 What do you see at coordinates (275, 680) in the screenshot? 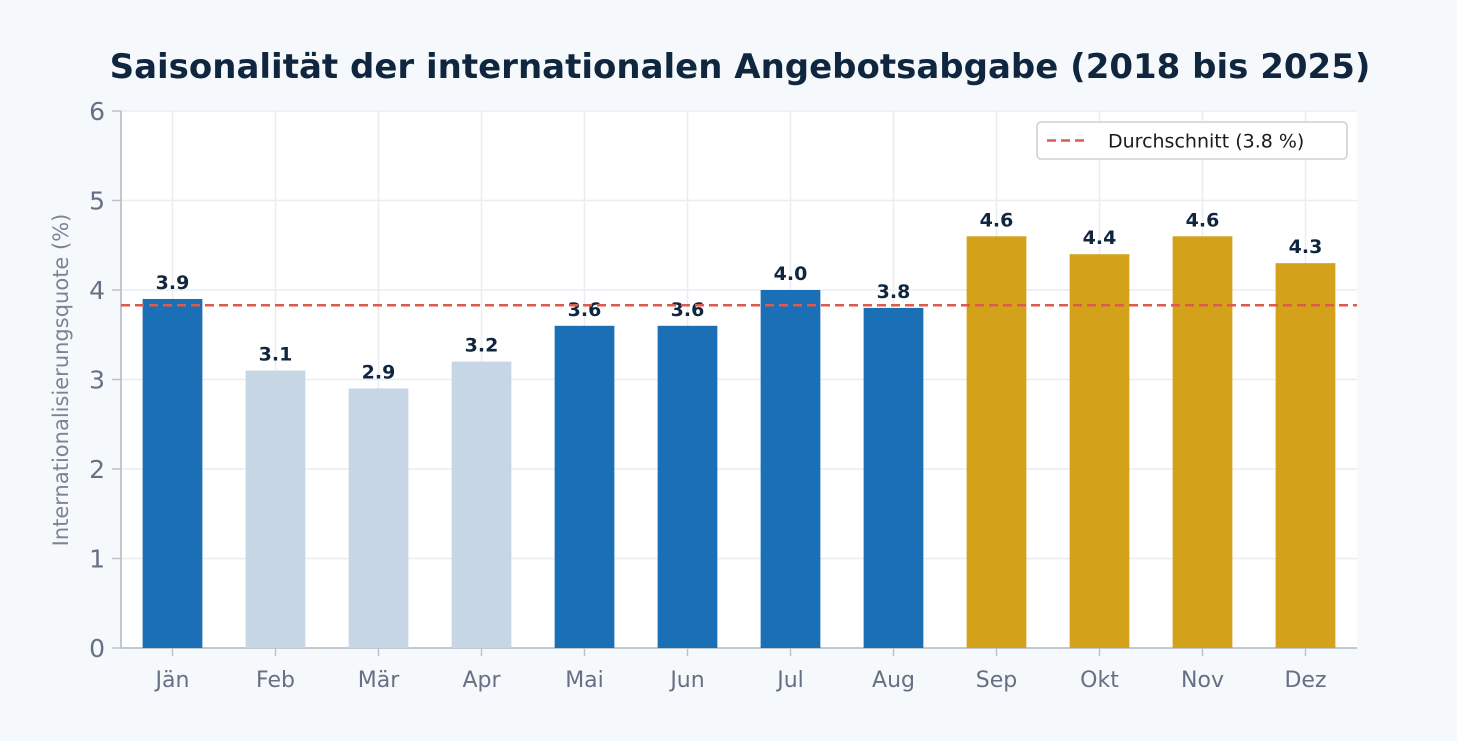
I see `x-tick-label: Feb` at bounding box center [275, 680].